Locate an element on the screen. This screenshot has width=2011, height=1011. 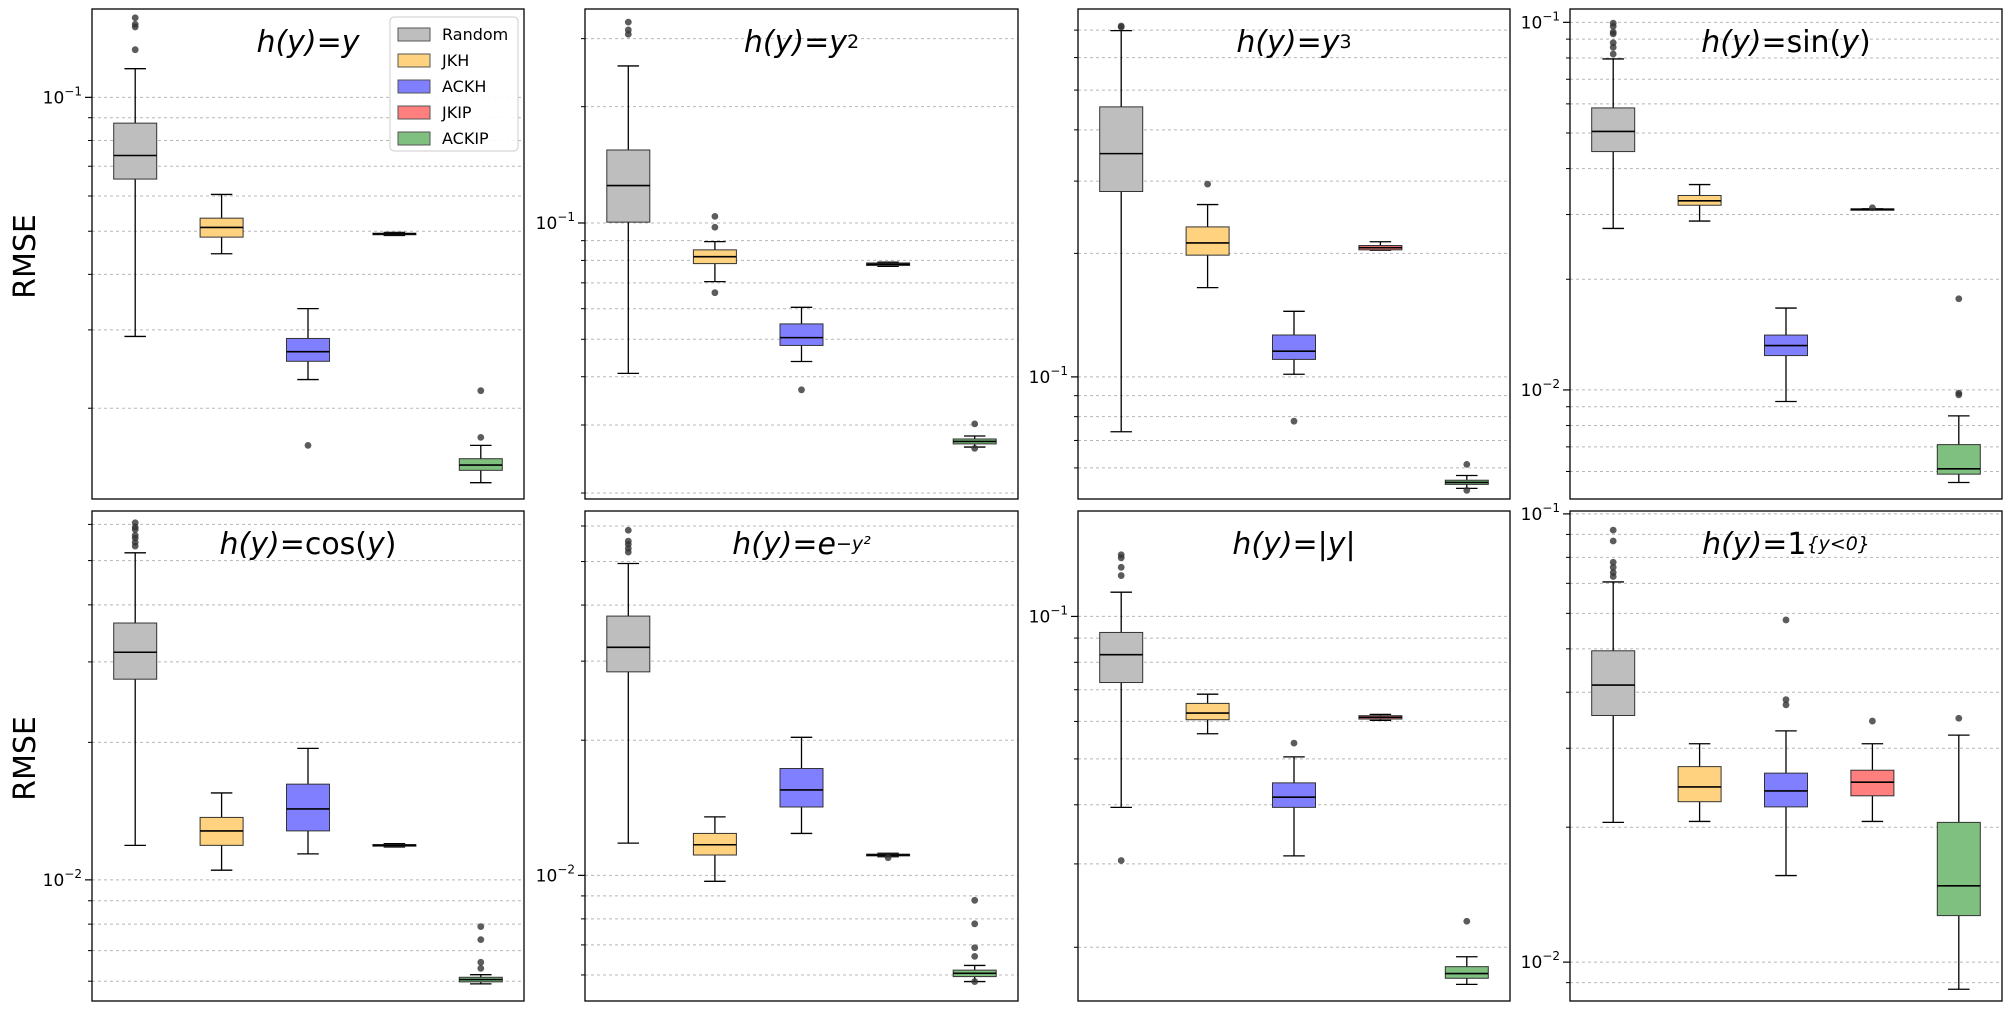
legend-label: ACKIP is located at coordinates (465, 138).